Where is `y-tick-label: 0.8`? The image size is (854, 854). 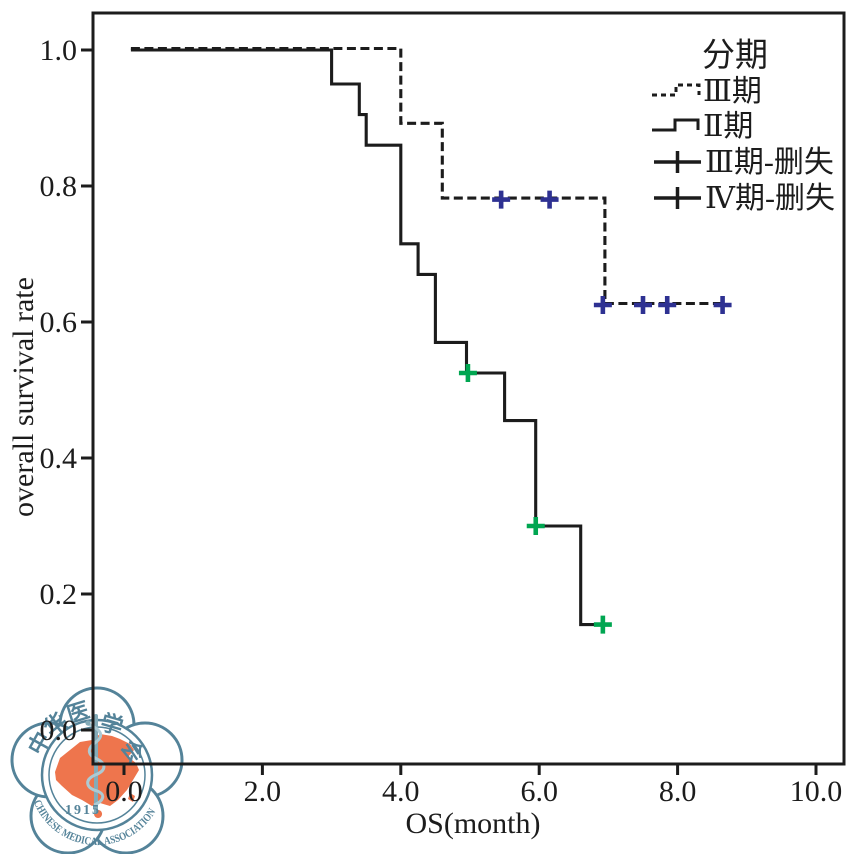
y-tick-label: 0.8 is located at coordinates (59, 186).